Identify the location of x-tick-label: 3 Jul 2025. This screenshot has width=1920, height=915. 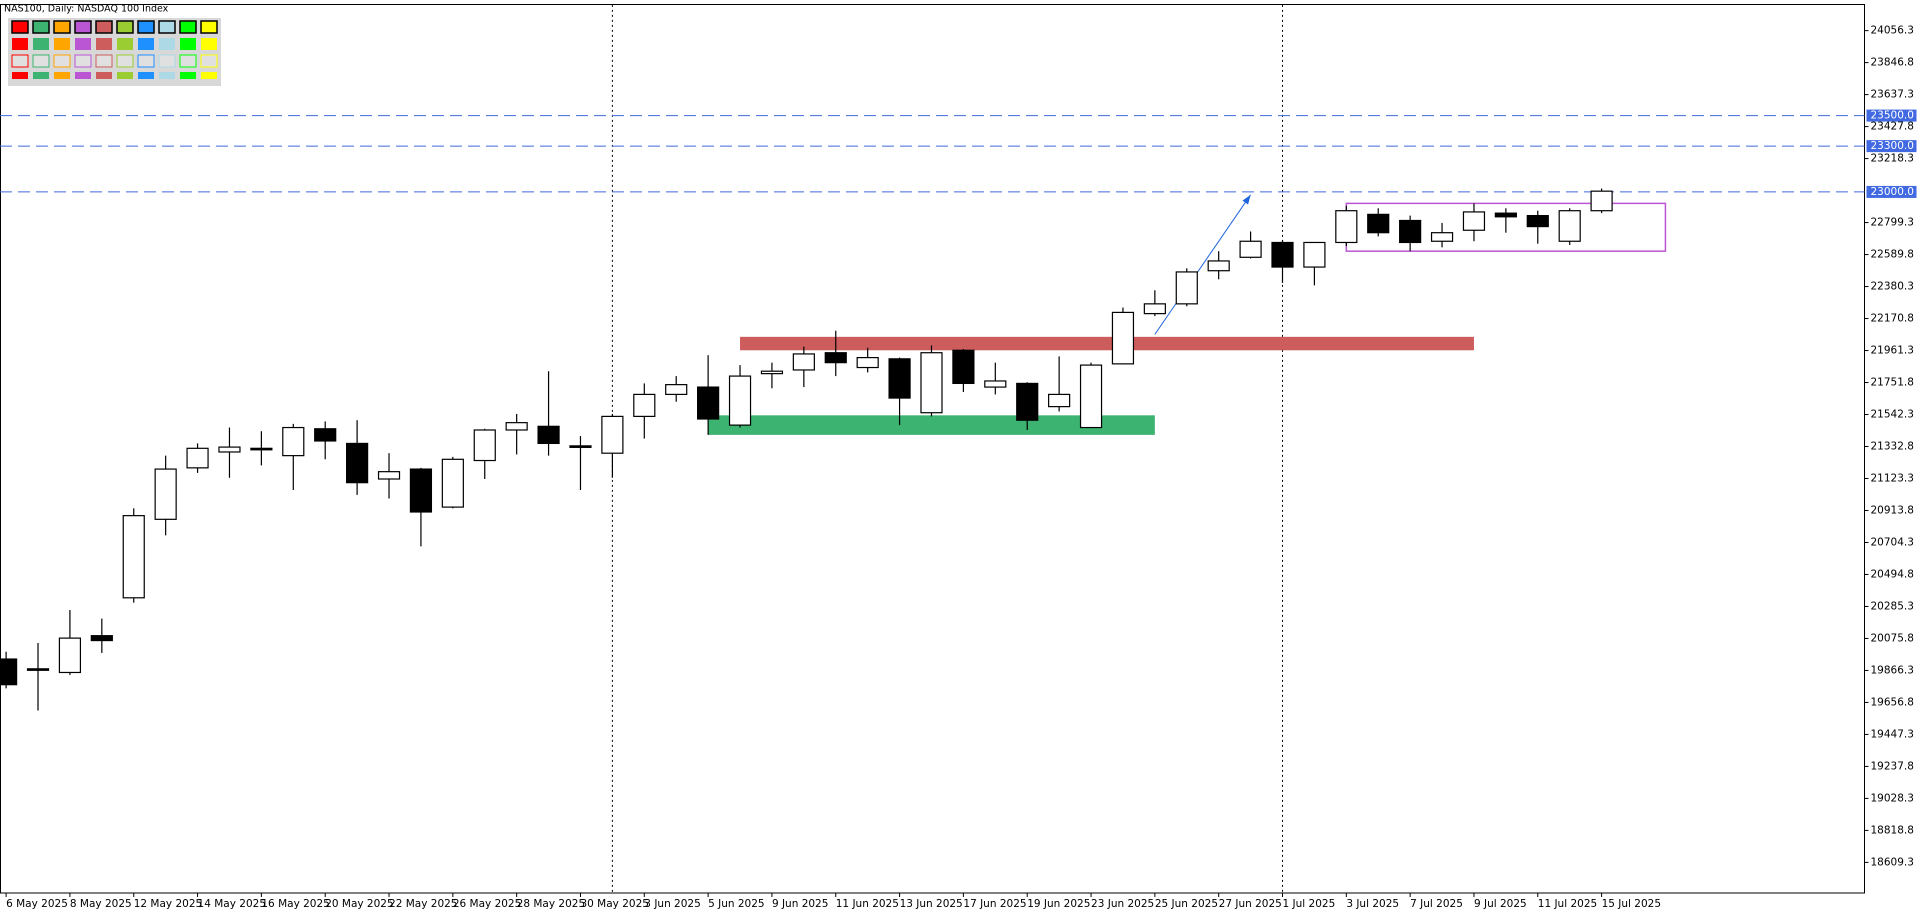
(1372, 904).